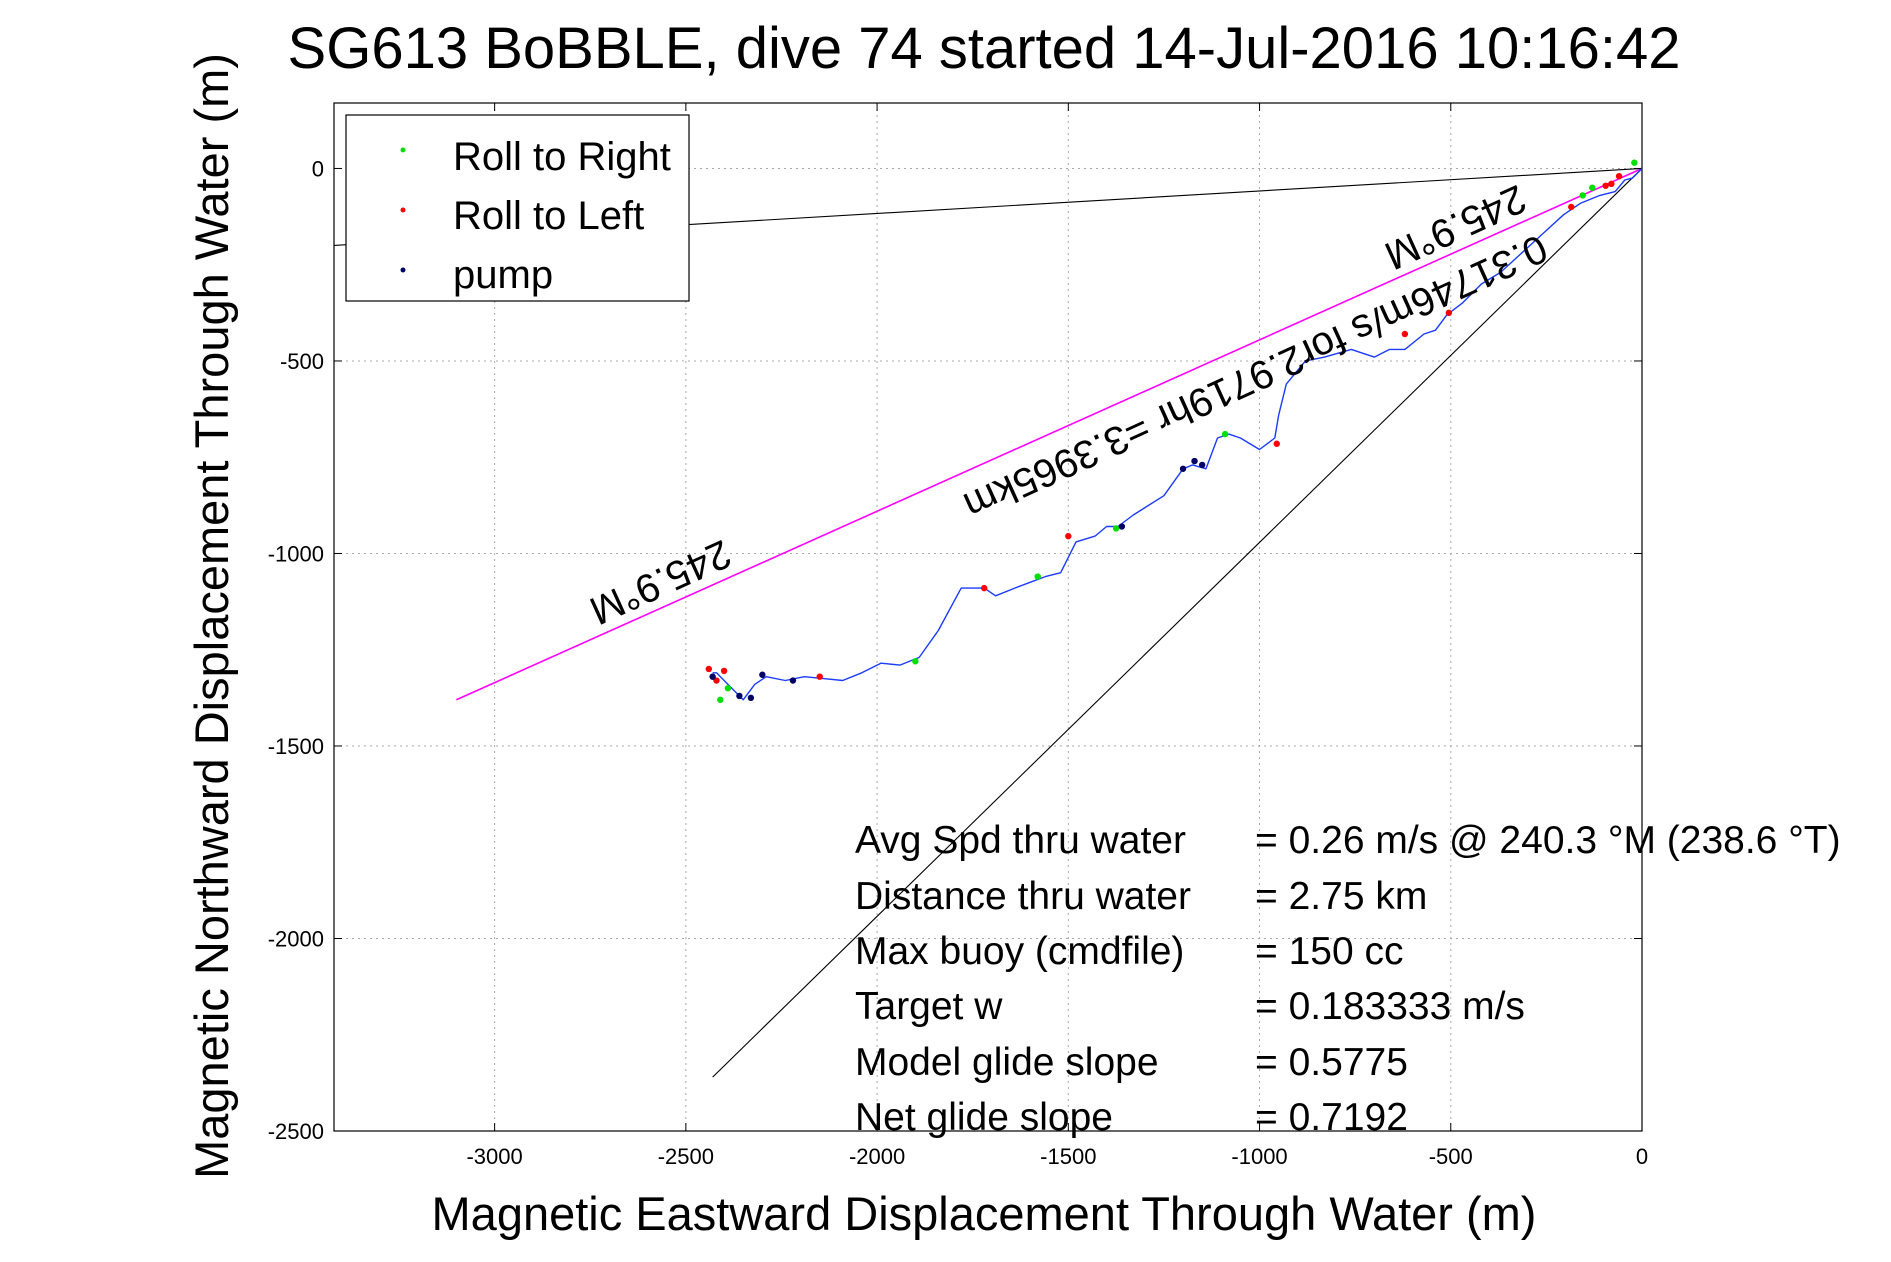 The image size is (1891, 1262). I want to click on y-tick-label: 0, so click(318, 168).